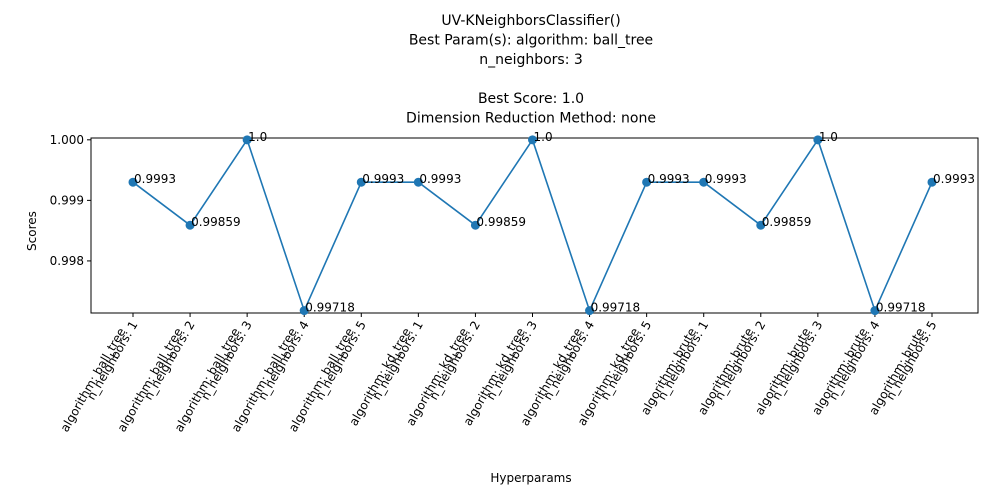 This screenshot has width=1000, height=500. Describe the element at coordinates (531, 41) in the screenshot. I see `title-line: Best Param(s): algorithm: ball_tree` at that location.